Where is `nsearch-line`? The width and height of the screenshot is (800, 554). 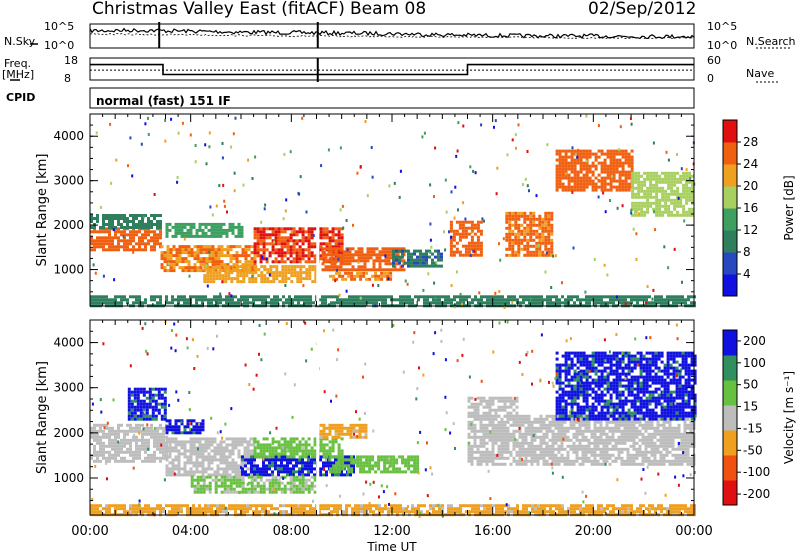
nsearch-line is located at coordinates (392, 36).